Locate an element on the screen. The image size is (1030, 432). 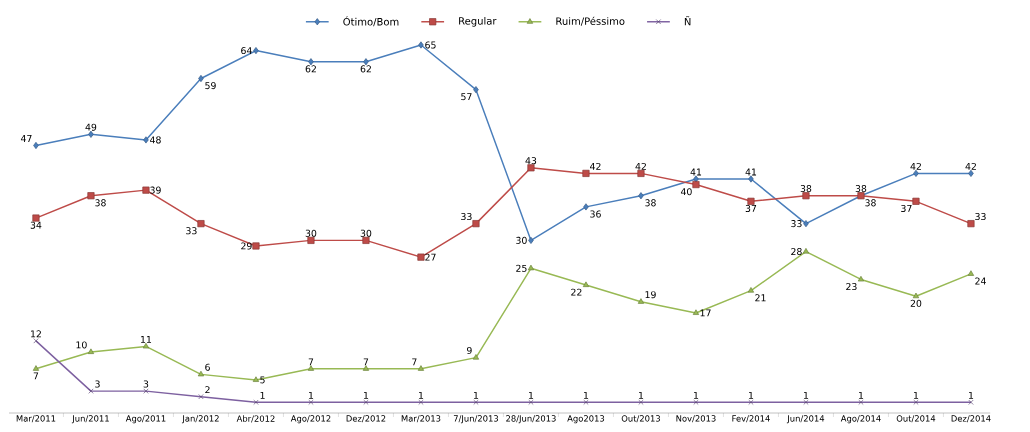
data-label: 30 is located at coordinates (311, 233).